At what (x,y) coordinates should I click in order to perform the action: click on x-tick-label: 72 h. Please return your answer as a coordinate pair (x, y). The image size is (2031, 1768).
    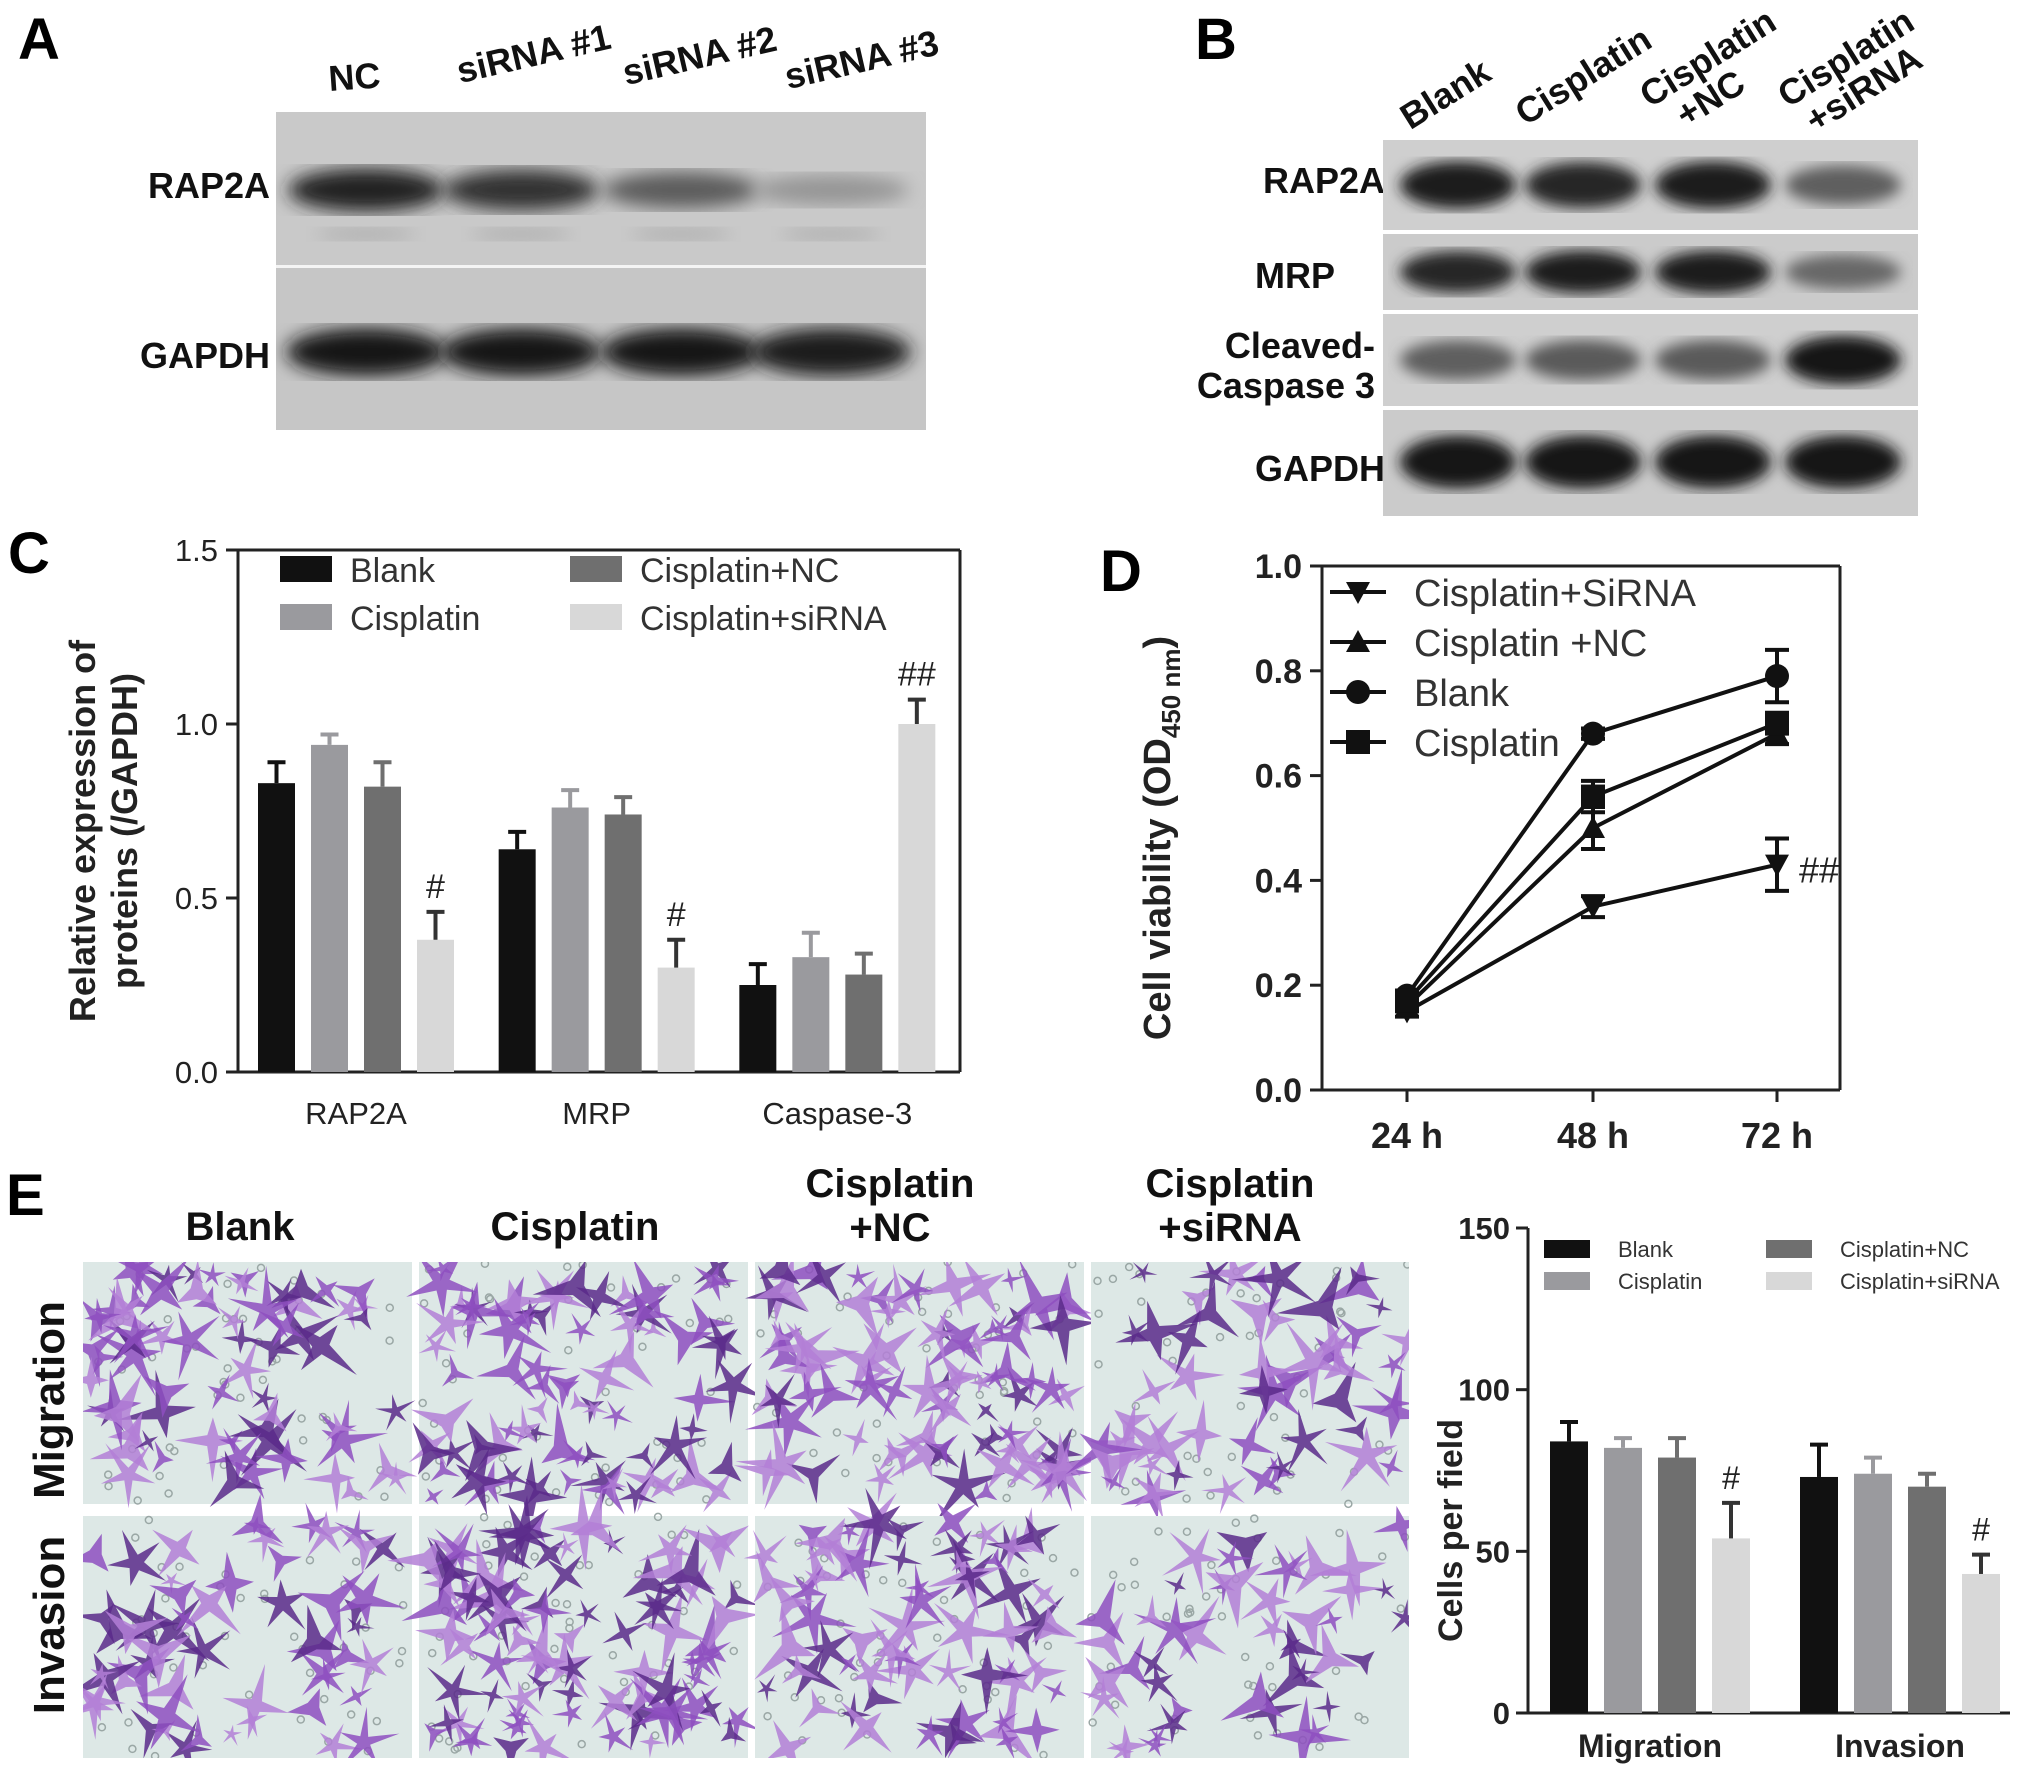
    Looking at the image, I should click on (1777, 1135).